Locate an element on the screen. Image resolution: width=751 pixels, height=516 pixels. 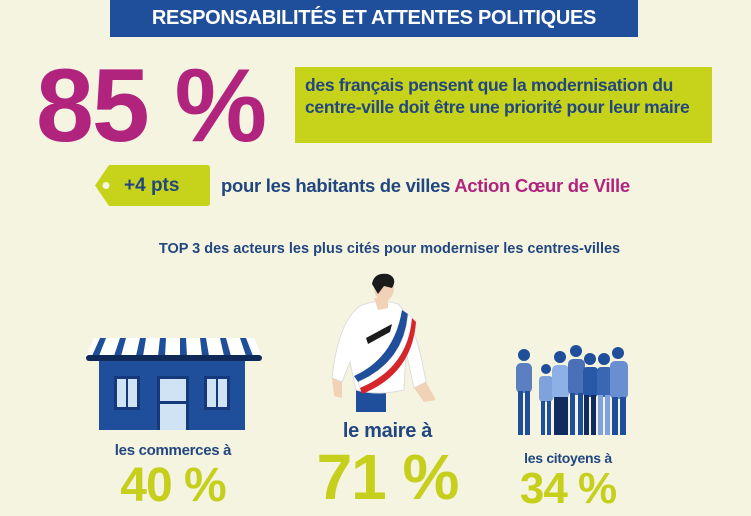
commerces-label: les commerces à is located at coordinates (173, 450).